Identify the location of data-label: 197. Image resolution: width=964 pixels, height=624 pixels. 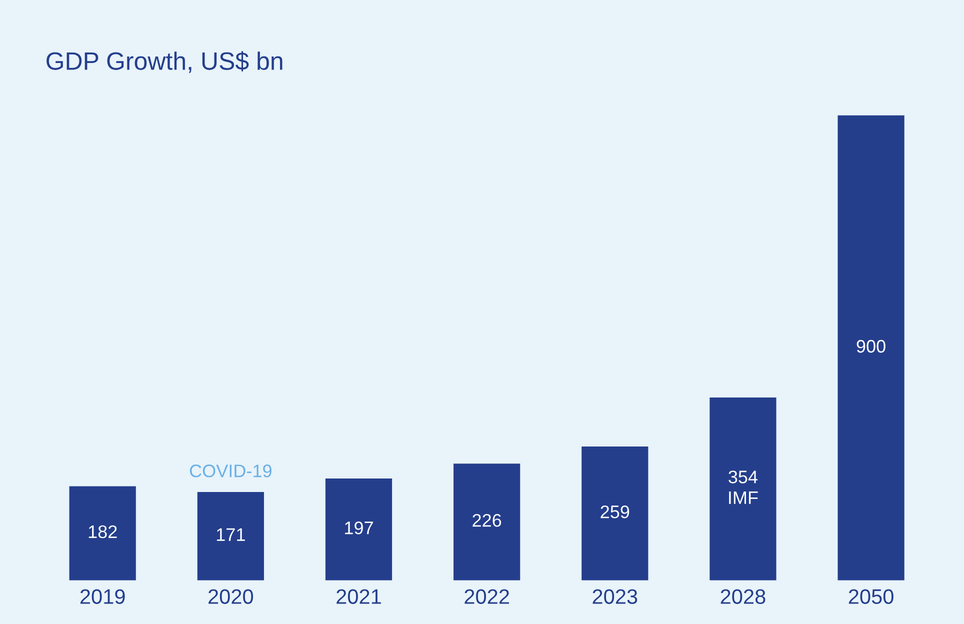
(359, 527).